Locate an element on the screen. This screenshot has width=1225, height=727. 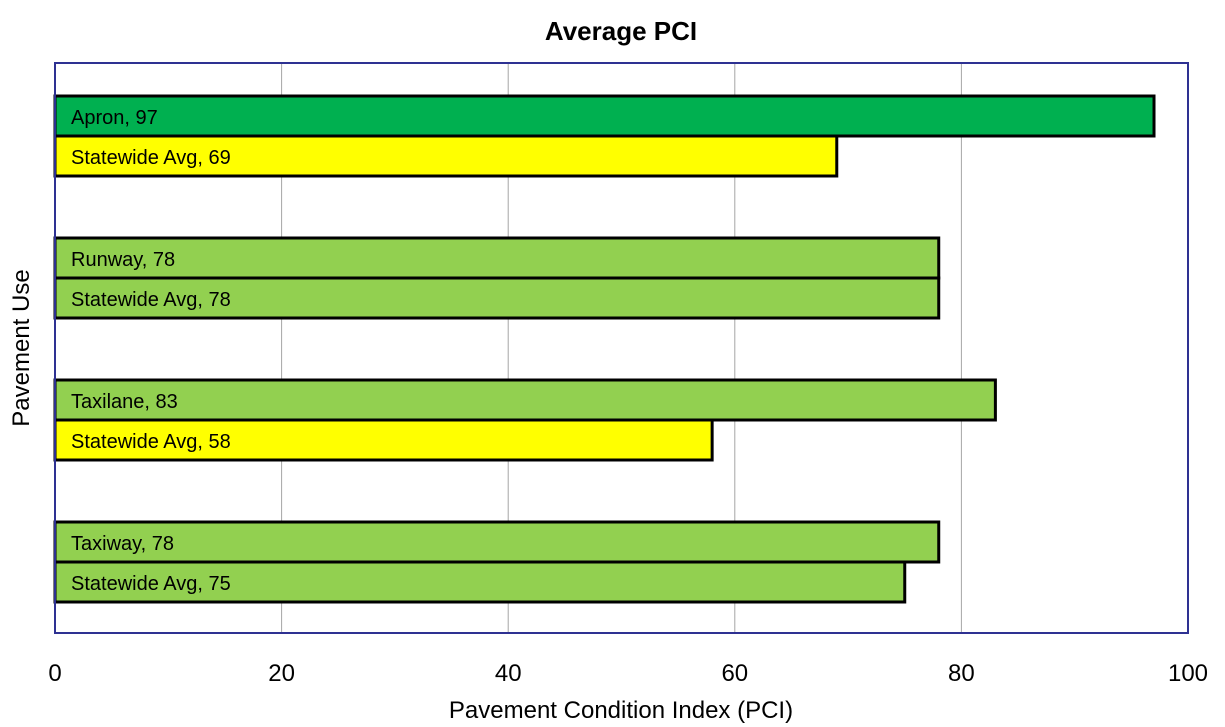
bar-group: Statewide Avg, 75 is located at coordinates (480, 582).